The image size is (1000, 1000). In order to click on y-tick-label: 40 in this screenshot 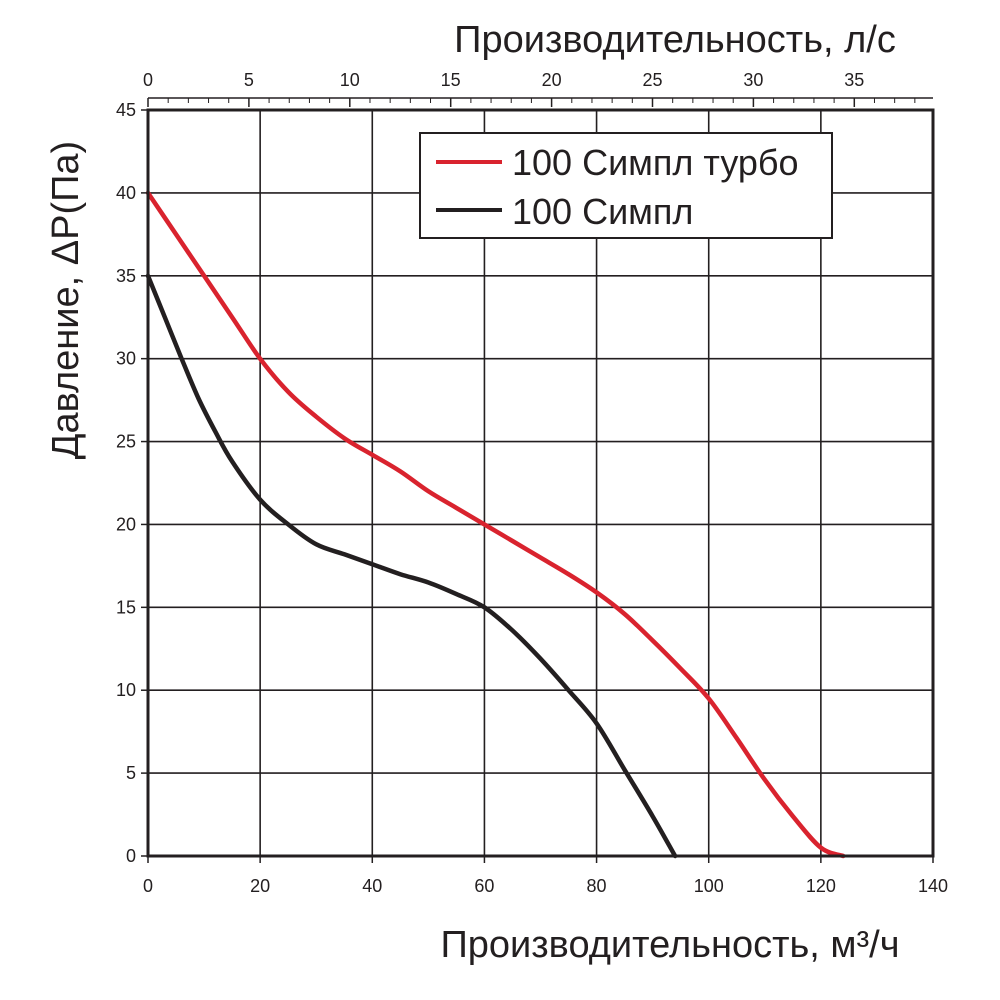, I will do `click(126, 193)`.